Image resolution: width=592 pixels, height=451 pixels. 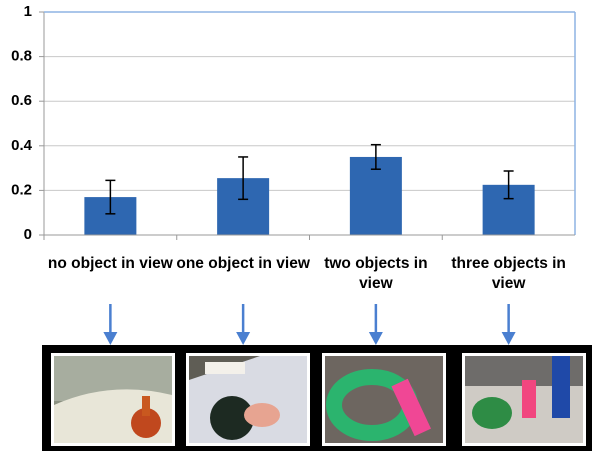 I want to click on x-tick-label: three objects in view, so click(x=508, y=273).